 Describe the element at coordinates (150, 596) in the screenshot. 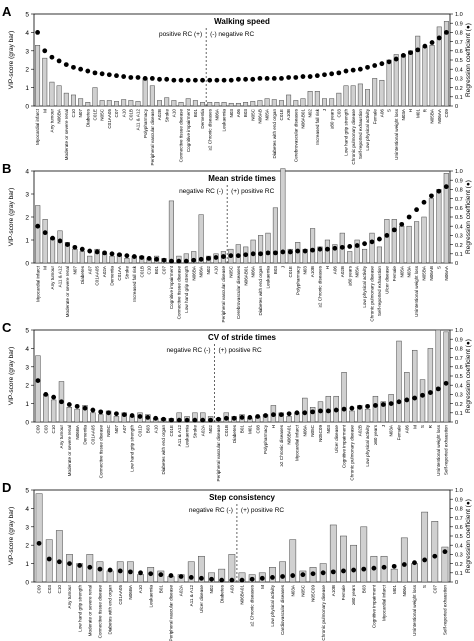

I see `x-tick-label: Leukaemia` at that location.